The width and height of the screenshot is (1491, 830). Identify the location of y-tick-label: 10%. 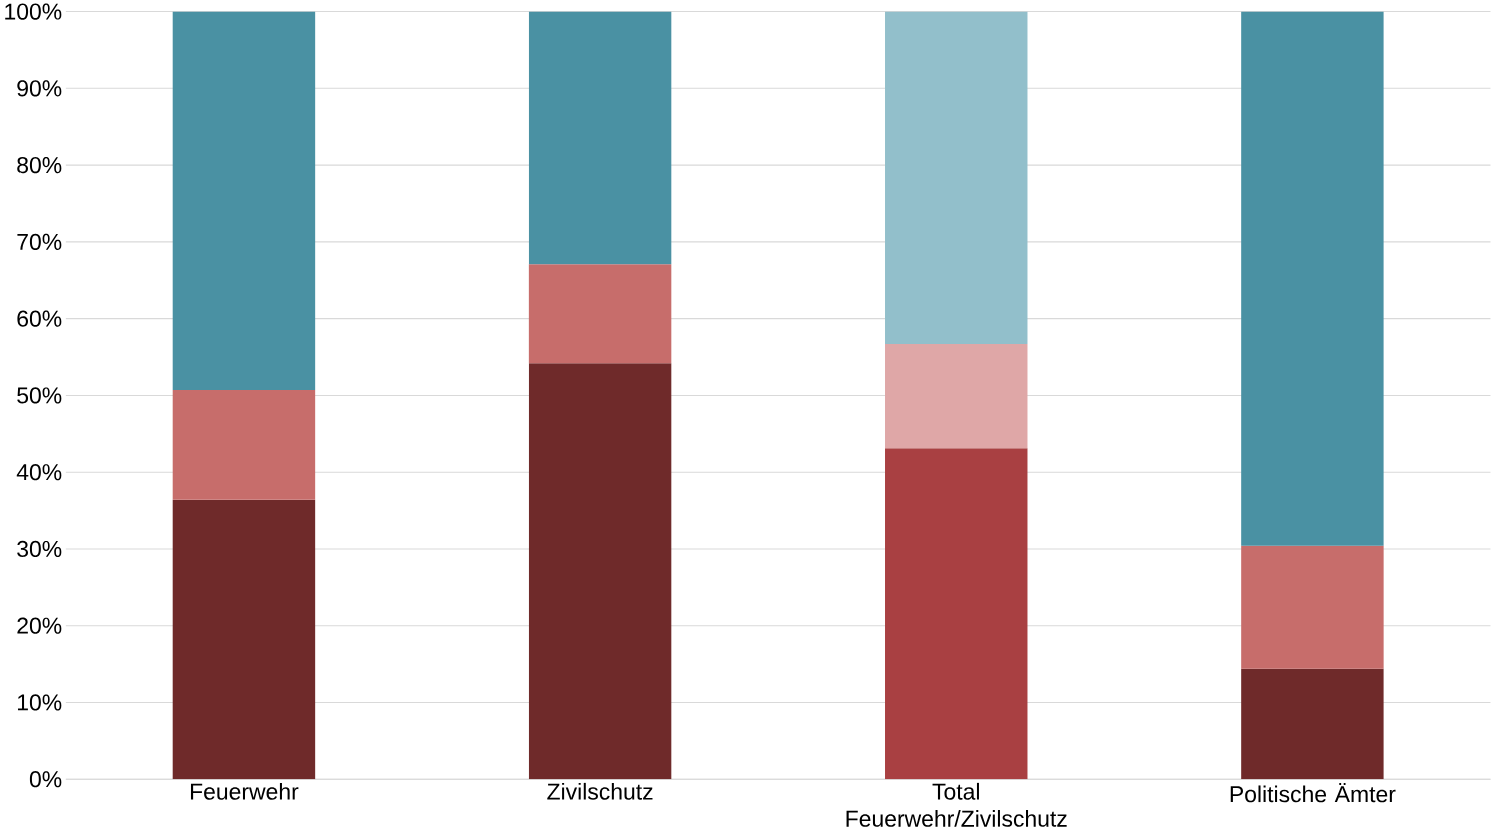
(39, 702).